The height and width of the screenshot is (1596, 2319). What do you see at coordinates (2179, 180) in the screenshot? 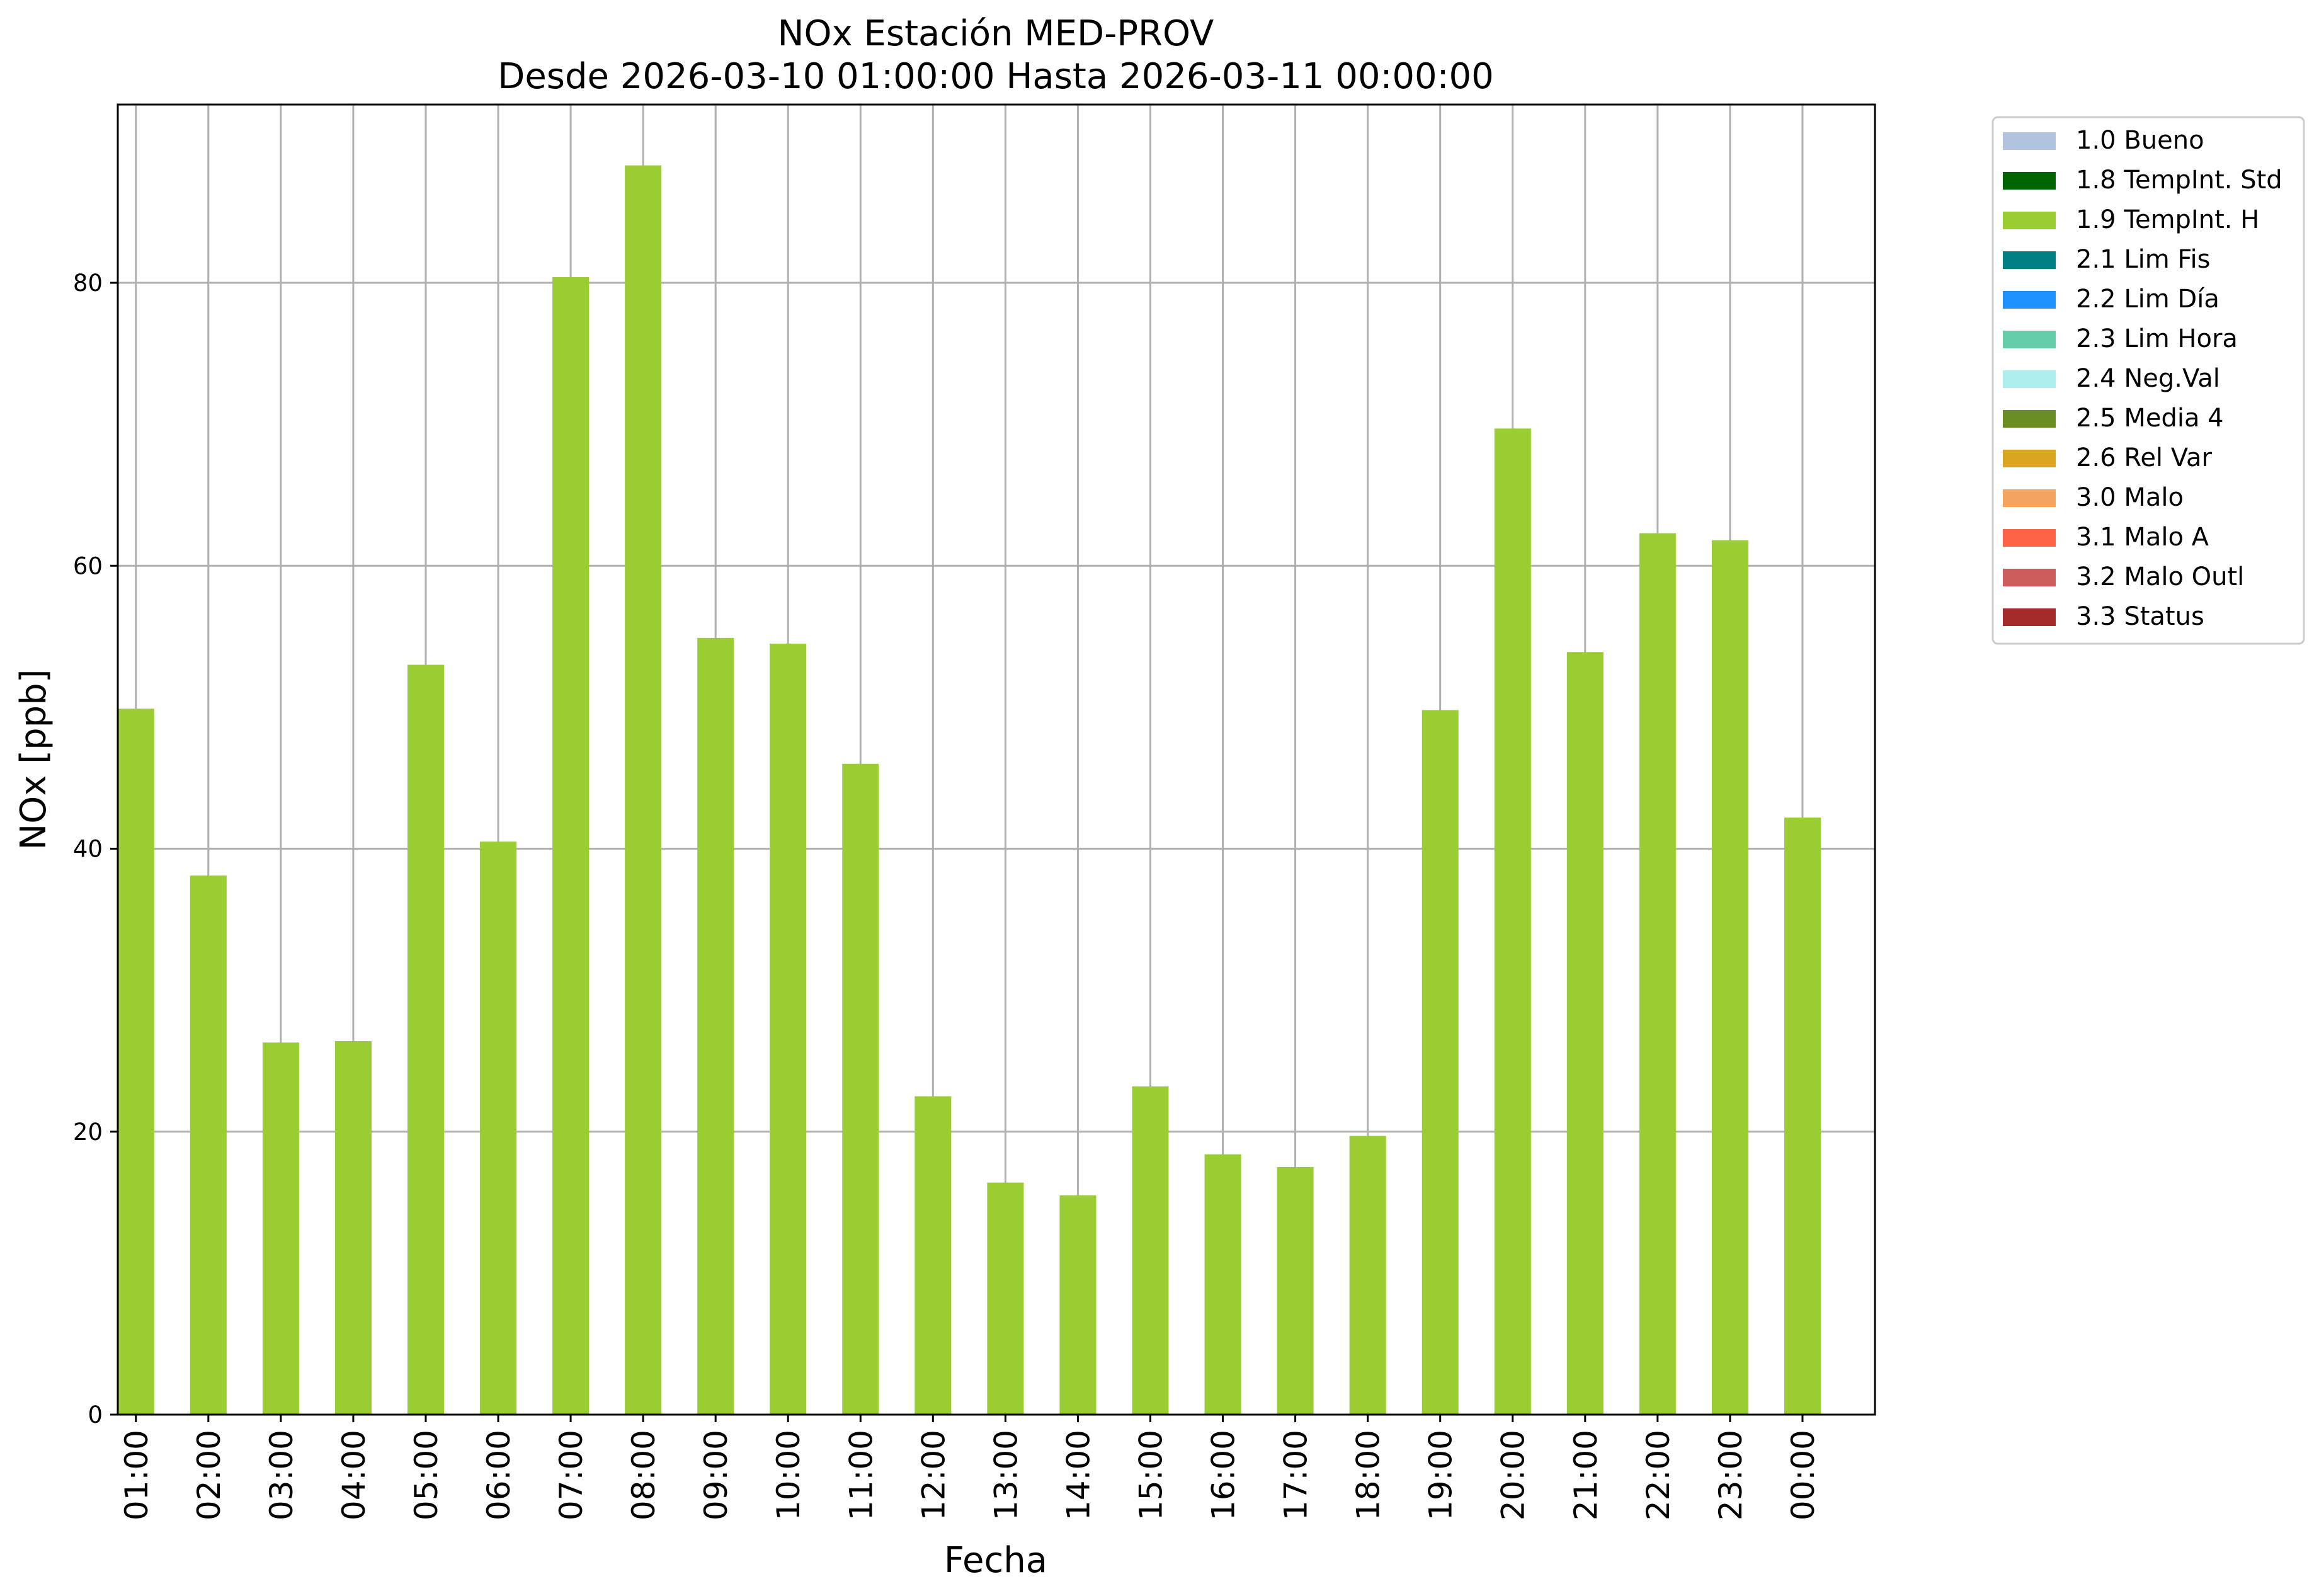
I see `legend-label: 1.8 TempInt. Std` at bounding box center [2179, 180].